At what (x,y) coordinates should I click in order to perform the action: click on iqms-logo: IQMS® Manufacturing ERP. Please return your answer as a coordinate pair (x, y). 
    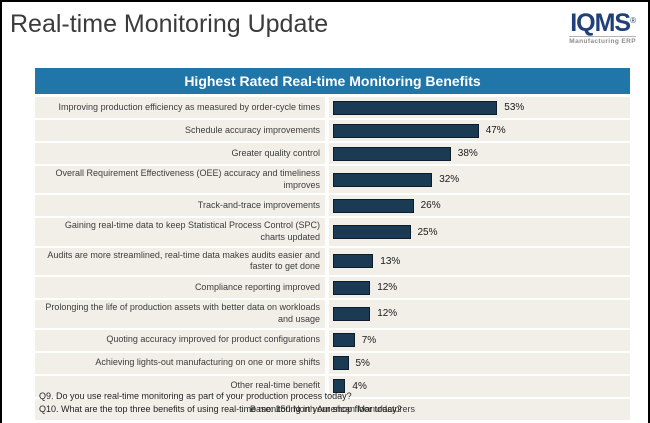
    Looking at the image, I should click on (603, 26).